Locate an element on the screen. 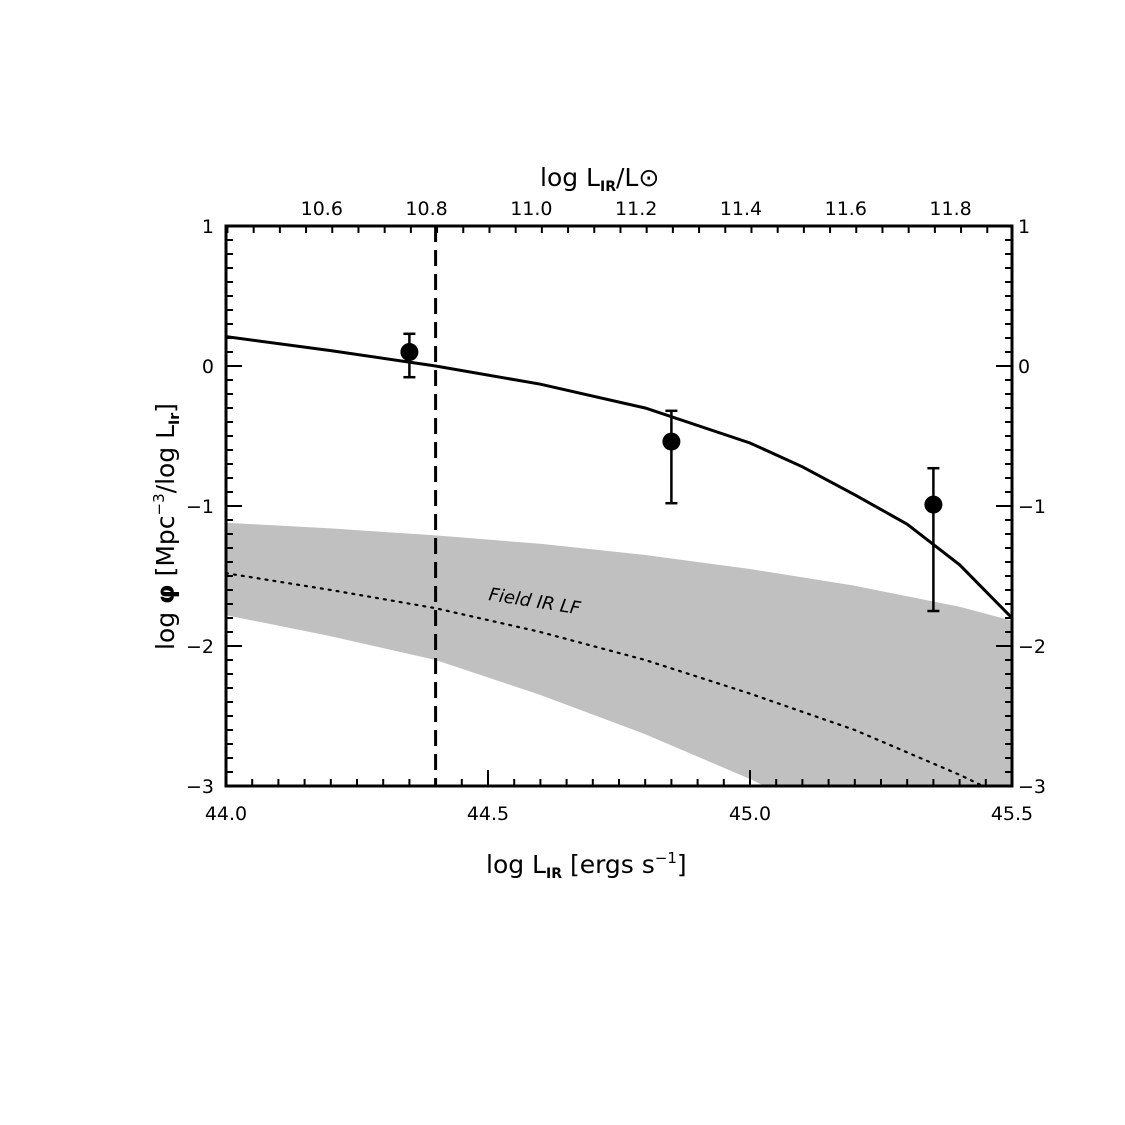 Image resolution: width=1125 pixels, height=1125 pixels. x-tick-label: 45.5 is located at coordinates (1012, 814).